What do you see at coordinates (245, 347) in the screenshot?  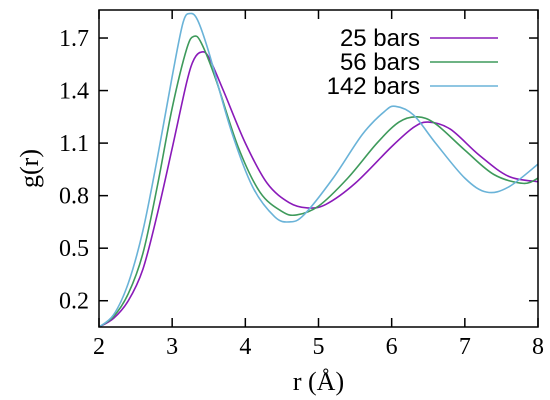 I see `x-tick-label: 4` at bounding box center [245, 347].